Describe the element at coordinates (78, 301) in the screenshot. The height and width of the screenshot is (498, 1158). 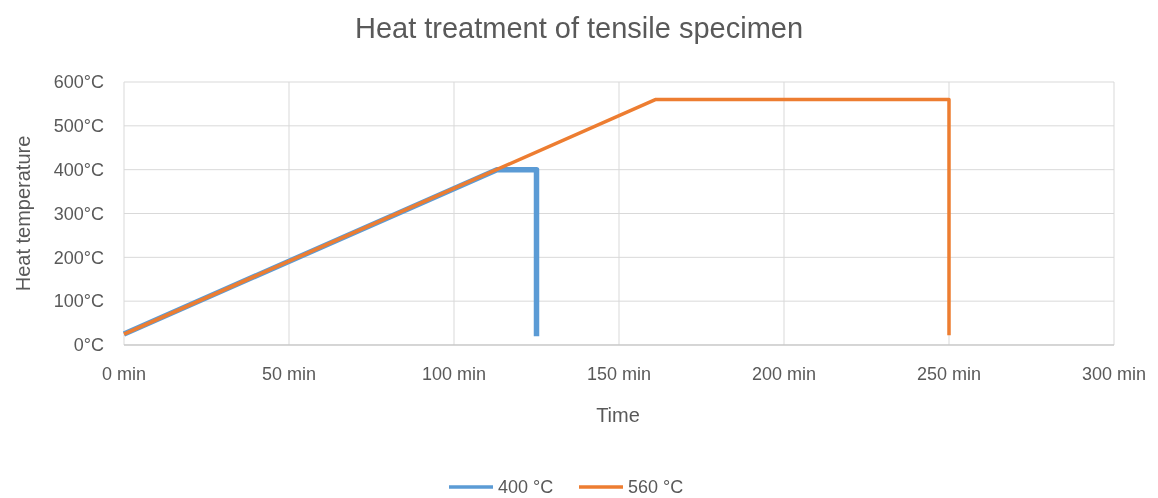
I see `y-tick-label: 100°C` at that location.